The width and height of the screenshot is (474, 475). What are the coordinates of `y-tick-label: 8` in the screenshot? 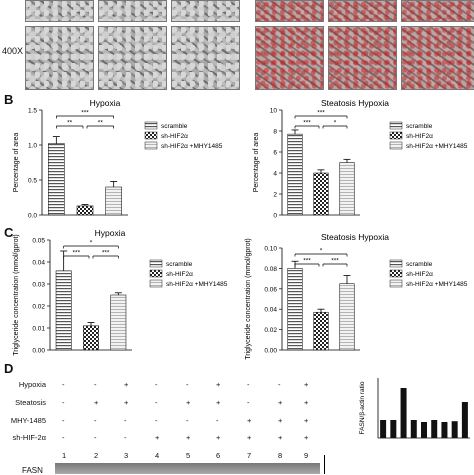 It's located at (275, 132).